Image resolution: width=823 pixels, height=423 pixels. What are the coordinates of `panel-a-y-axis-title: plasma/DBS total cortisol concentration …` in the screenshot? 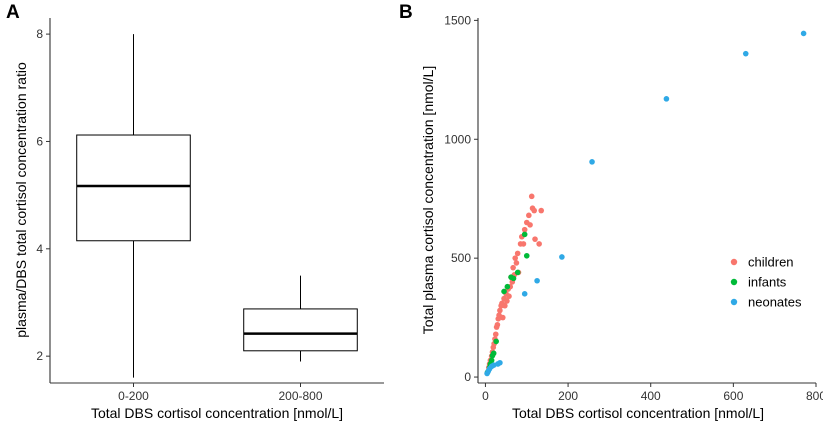 It's located at (21, 200).